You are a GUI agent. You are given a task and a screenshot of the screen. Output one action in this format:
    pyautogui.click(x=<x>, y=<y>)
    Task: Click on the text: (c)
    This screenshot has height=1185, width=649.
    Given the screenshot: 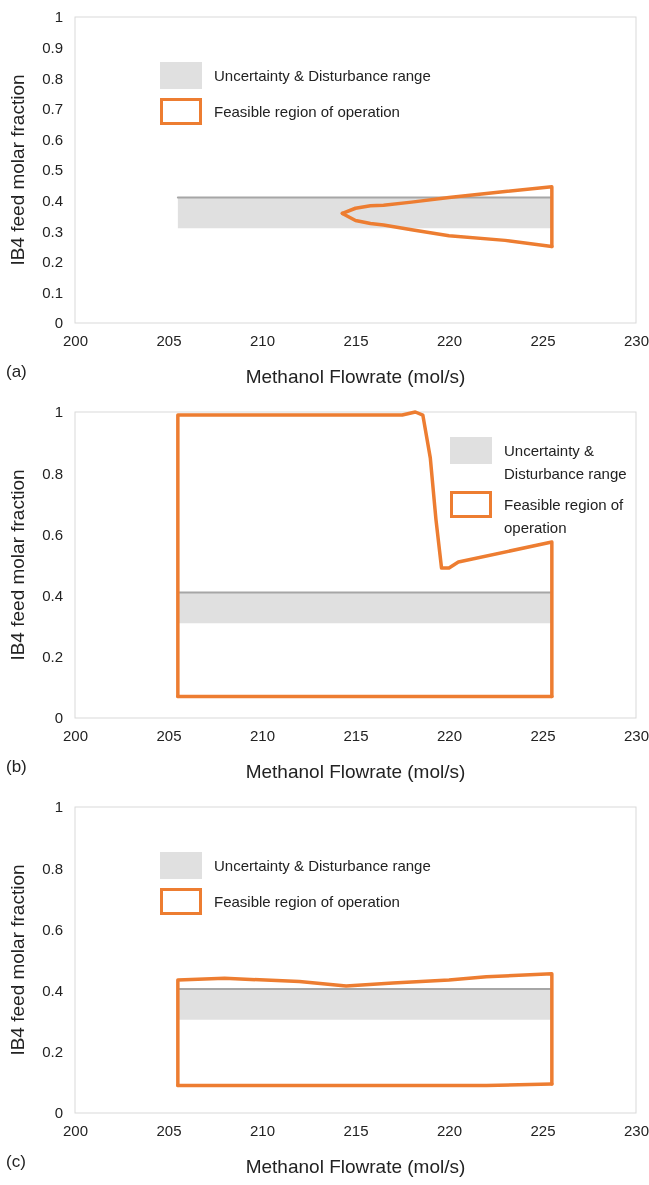 What is the action you would take?
    pyautogui.click(x=16, y=1161)
    